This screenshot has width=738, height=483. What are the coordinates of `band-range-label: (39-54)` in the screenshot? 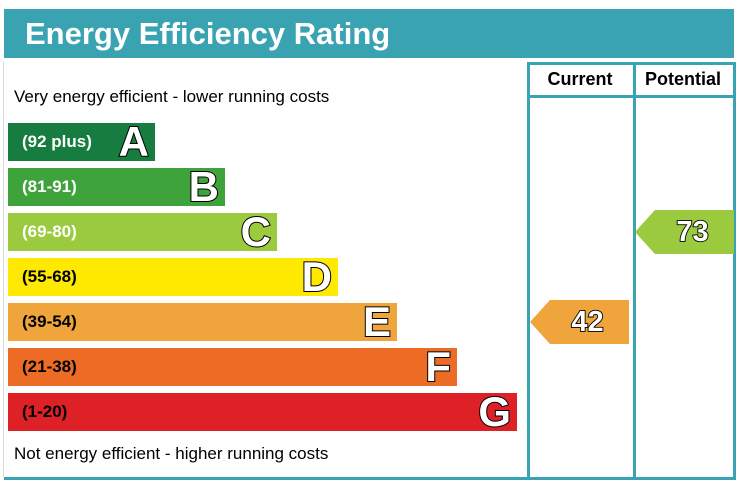 It's located at (49, 321).